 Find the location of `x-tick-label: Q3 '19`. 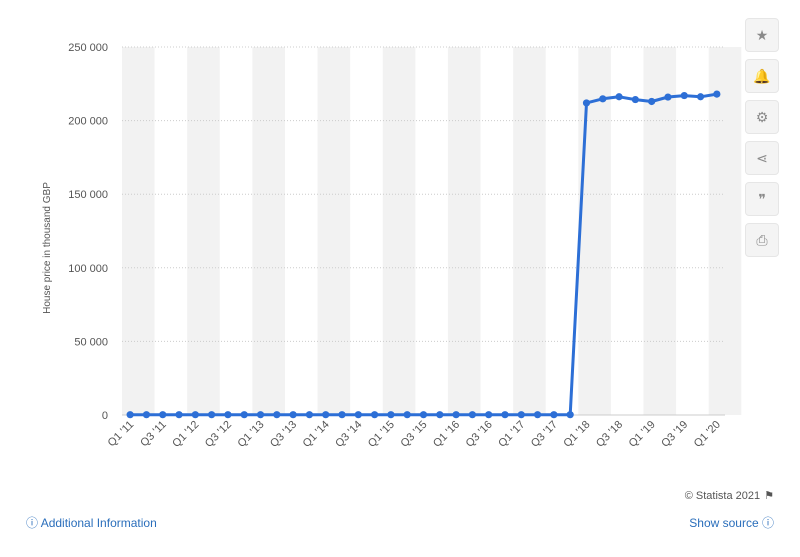

x-tick-label: Q3 '19 is located at coordinates (674, 434).